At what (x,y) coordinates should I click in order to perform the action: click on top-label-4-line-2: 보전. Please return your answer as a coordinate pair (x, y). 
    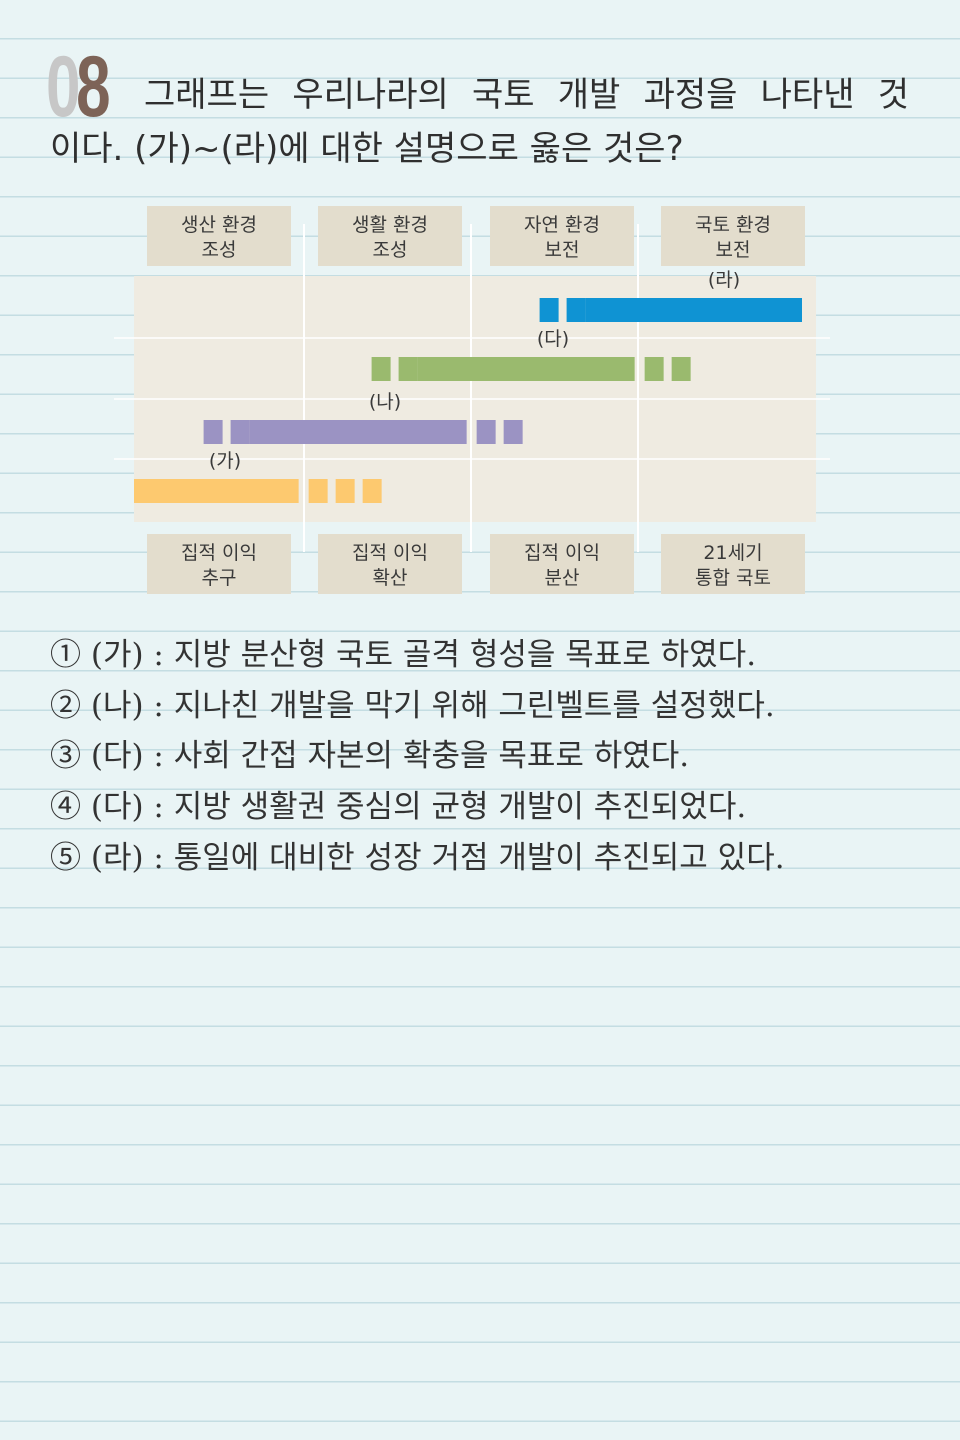
    Looking at the image, I should click on (733, 250).